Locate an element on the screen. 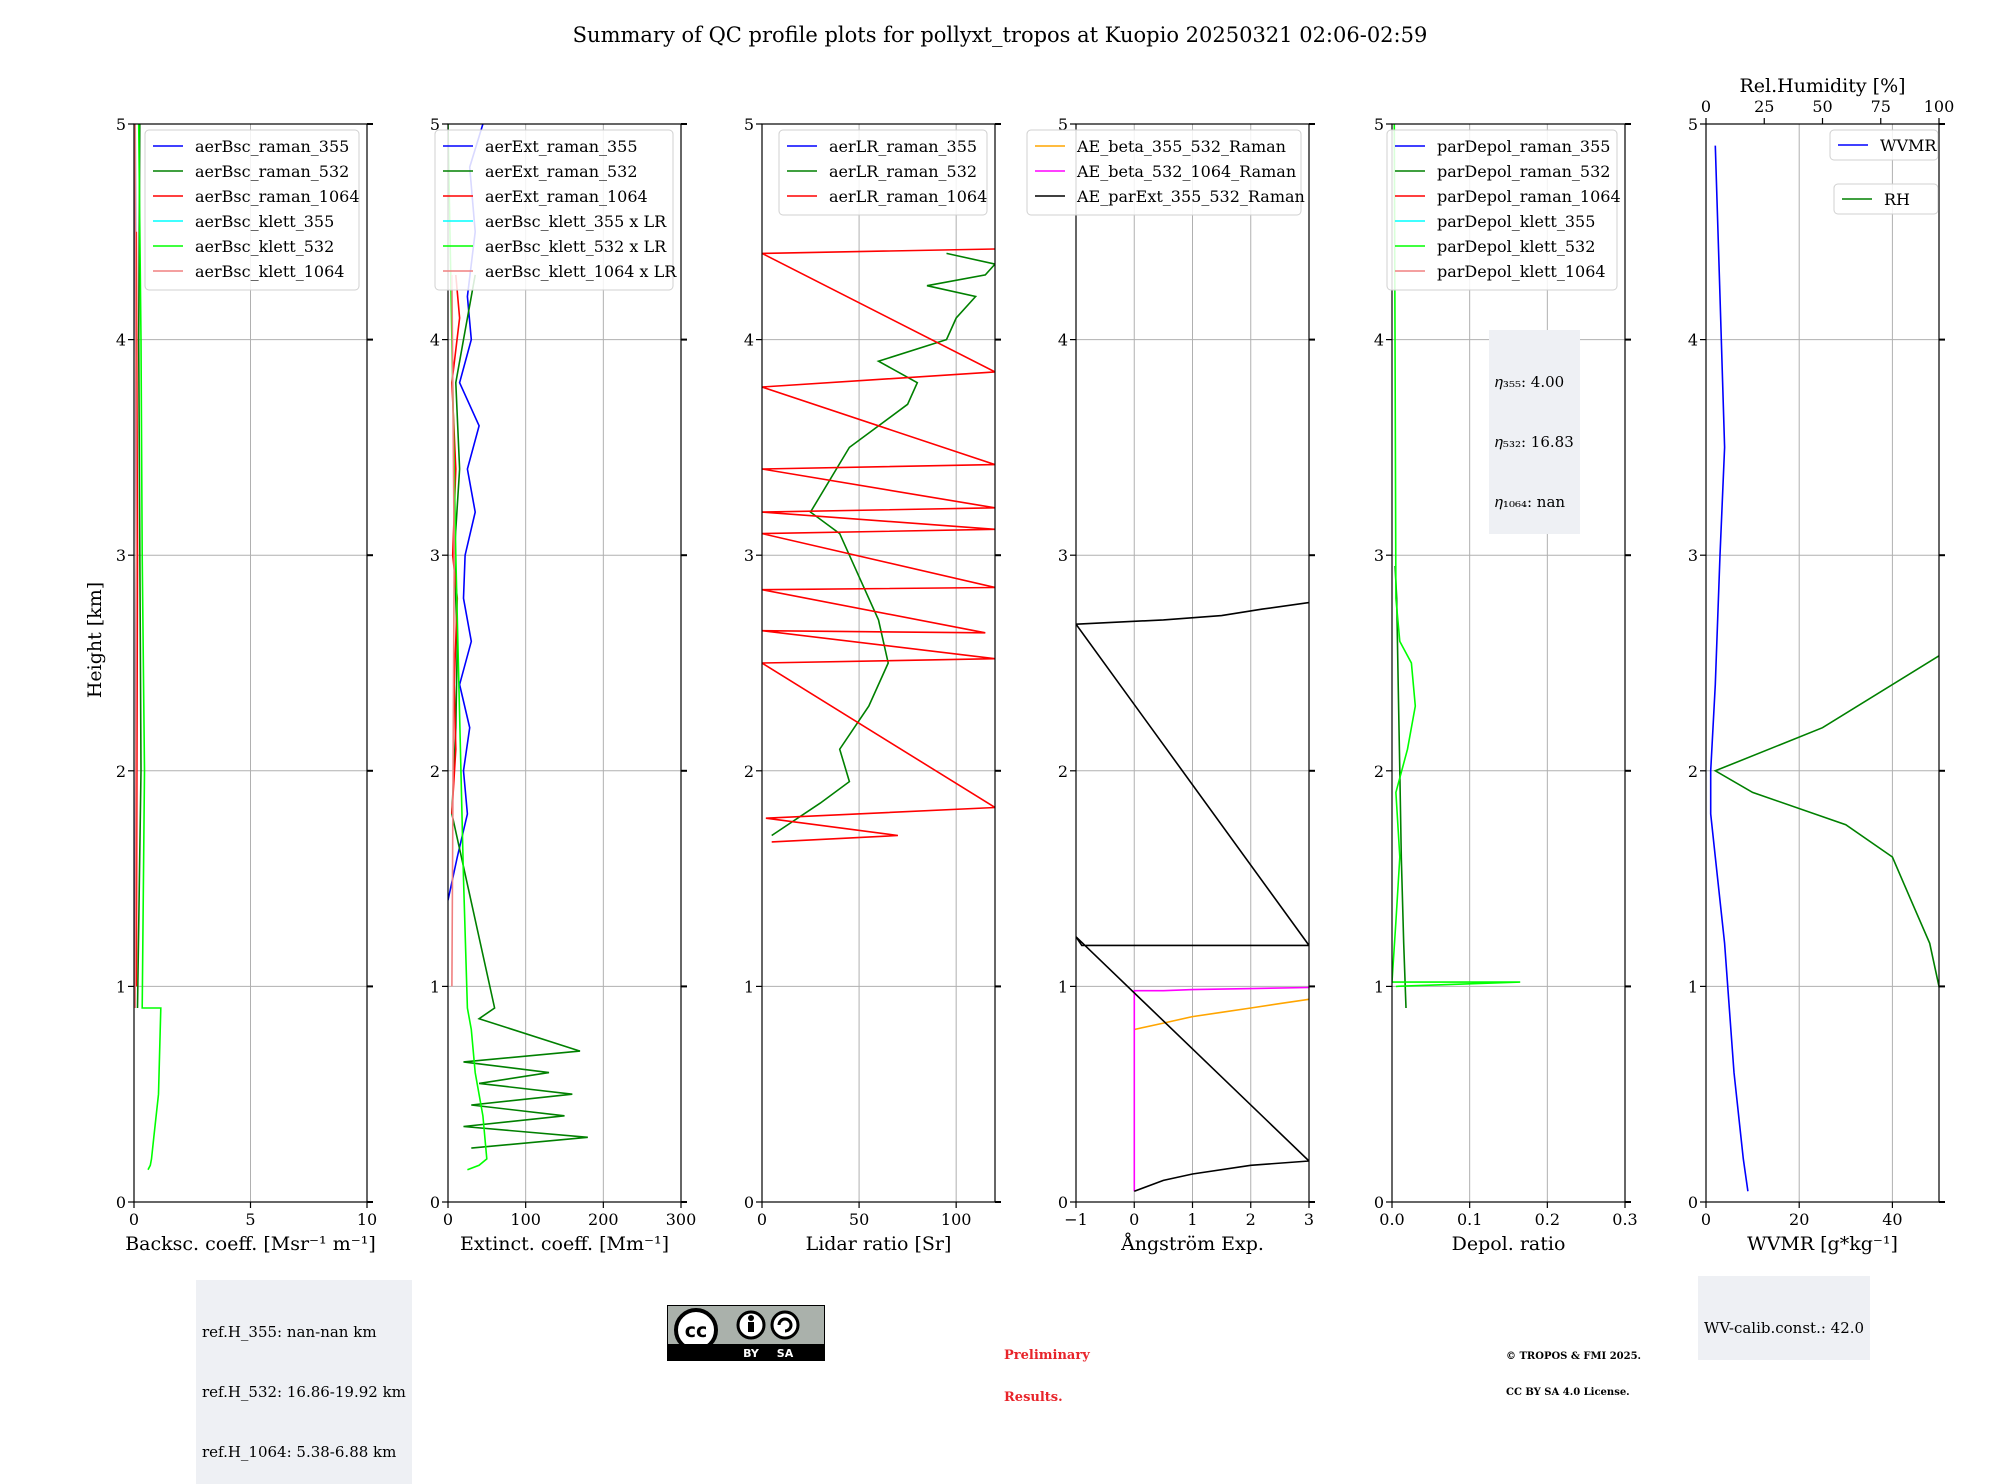 The height and width of the screenshot is (1484, 2000). x-axis-label: WVMR [g*kg⁻¹] is located at coordinates (1822, 1244).